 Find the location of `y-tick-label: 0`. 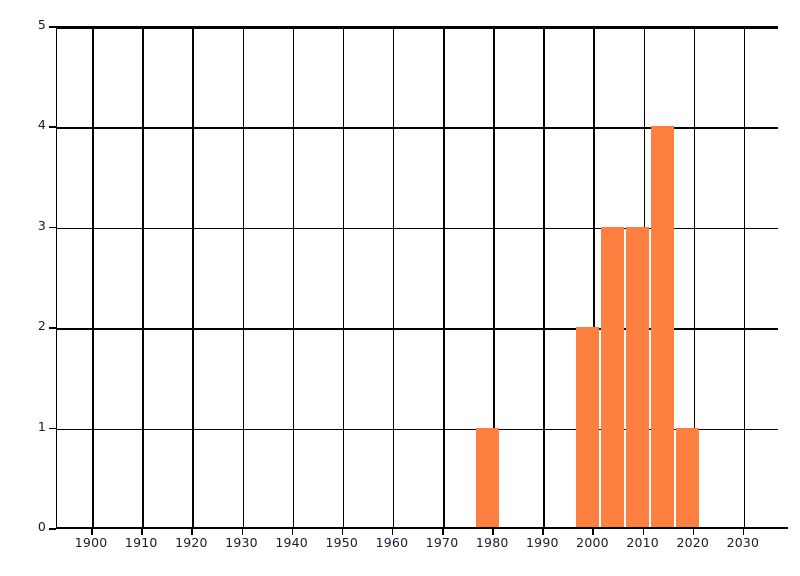

y-tick-label: 0 is located at coordinates (41, 526).